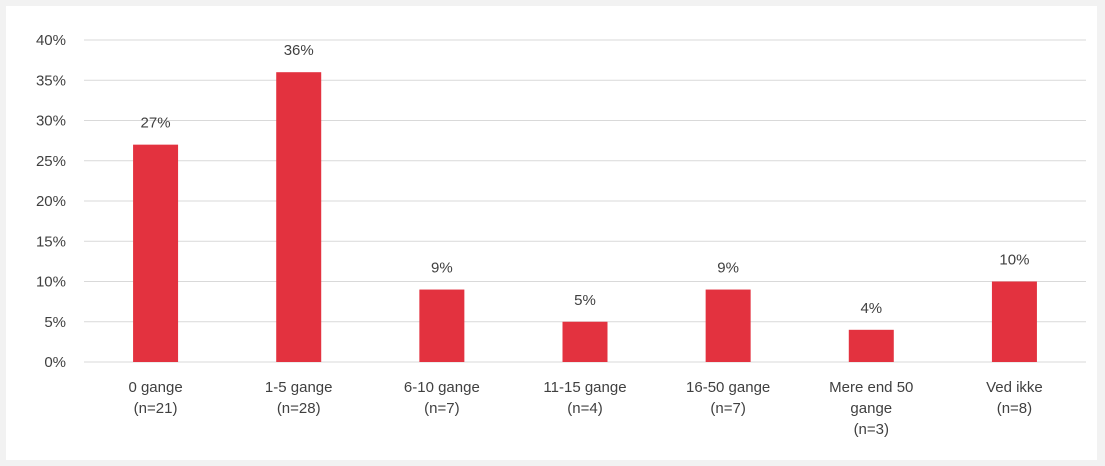 Image resolution: width=1105 pixels, height=466 pixels. Describe the element at coordinates (51, 40) in the screenshot. I see `y-tick-label: 40%` at that location.